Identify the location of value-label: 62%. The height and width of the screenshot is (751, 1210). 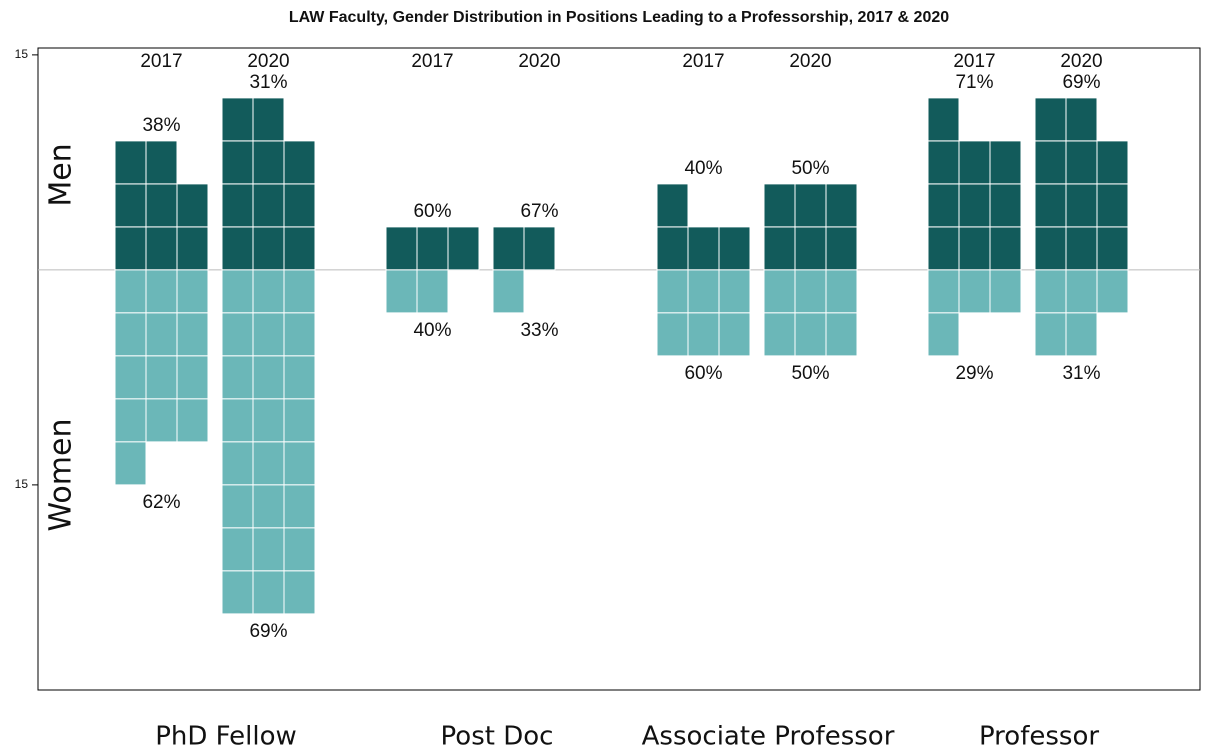
(161, 502).